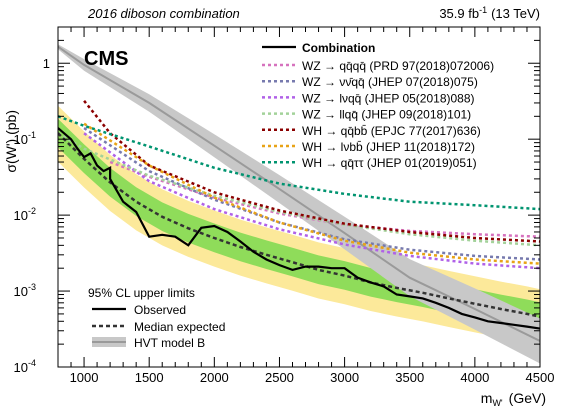 The width and height of the screenshot is (568, 408). Describe the element at coordinates (398, 66) in the screenshot. I see `legend-label-0: WZ → qq̄qq̄ (PRD 97(2018)072006)` at that location.